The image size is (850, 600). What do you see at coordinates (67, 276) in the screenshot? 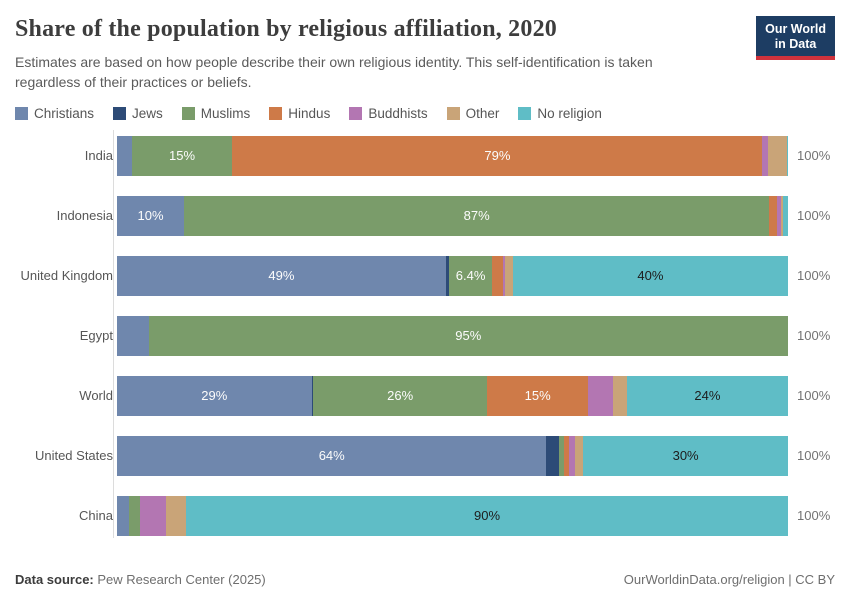
I see `row-label: United Kingdom` at bounding box center [67, 276].